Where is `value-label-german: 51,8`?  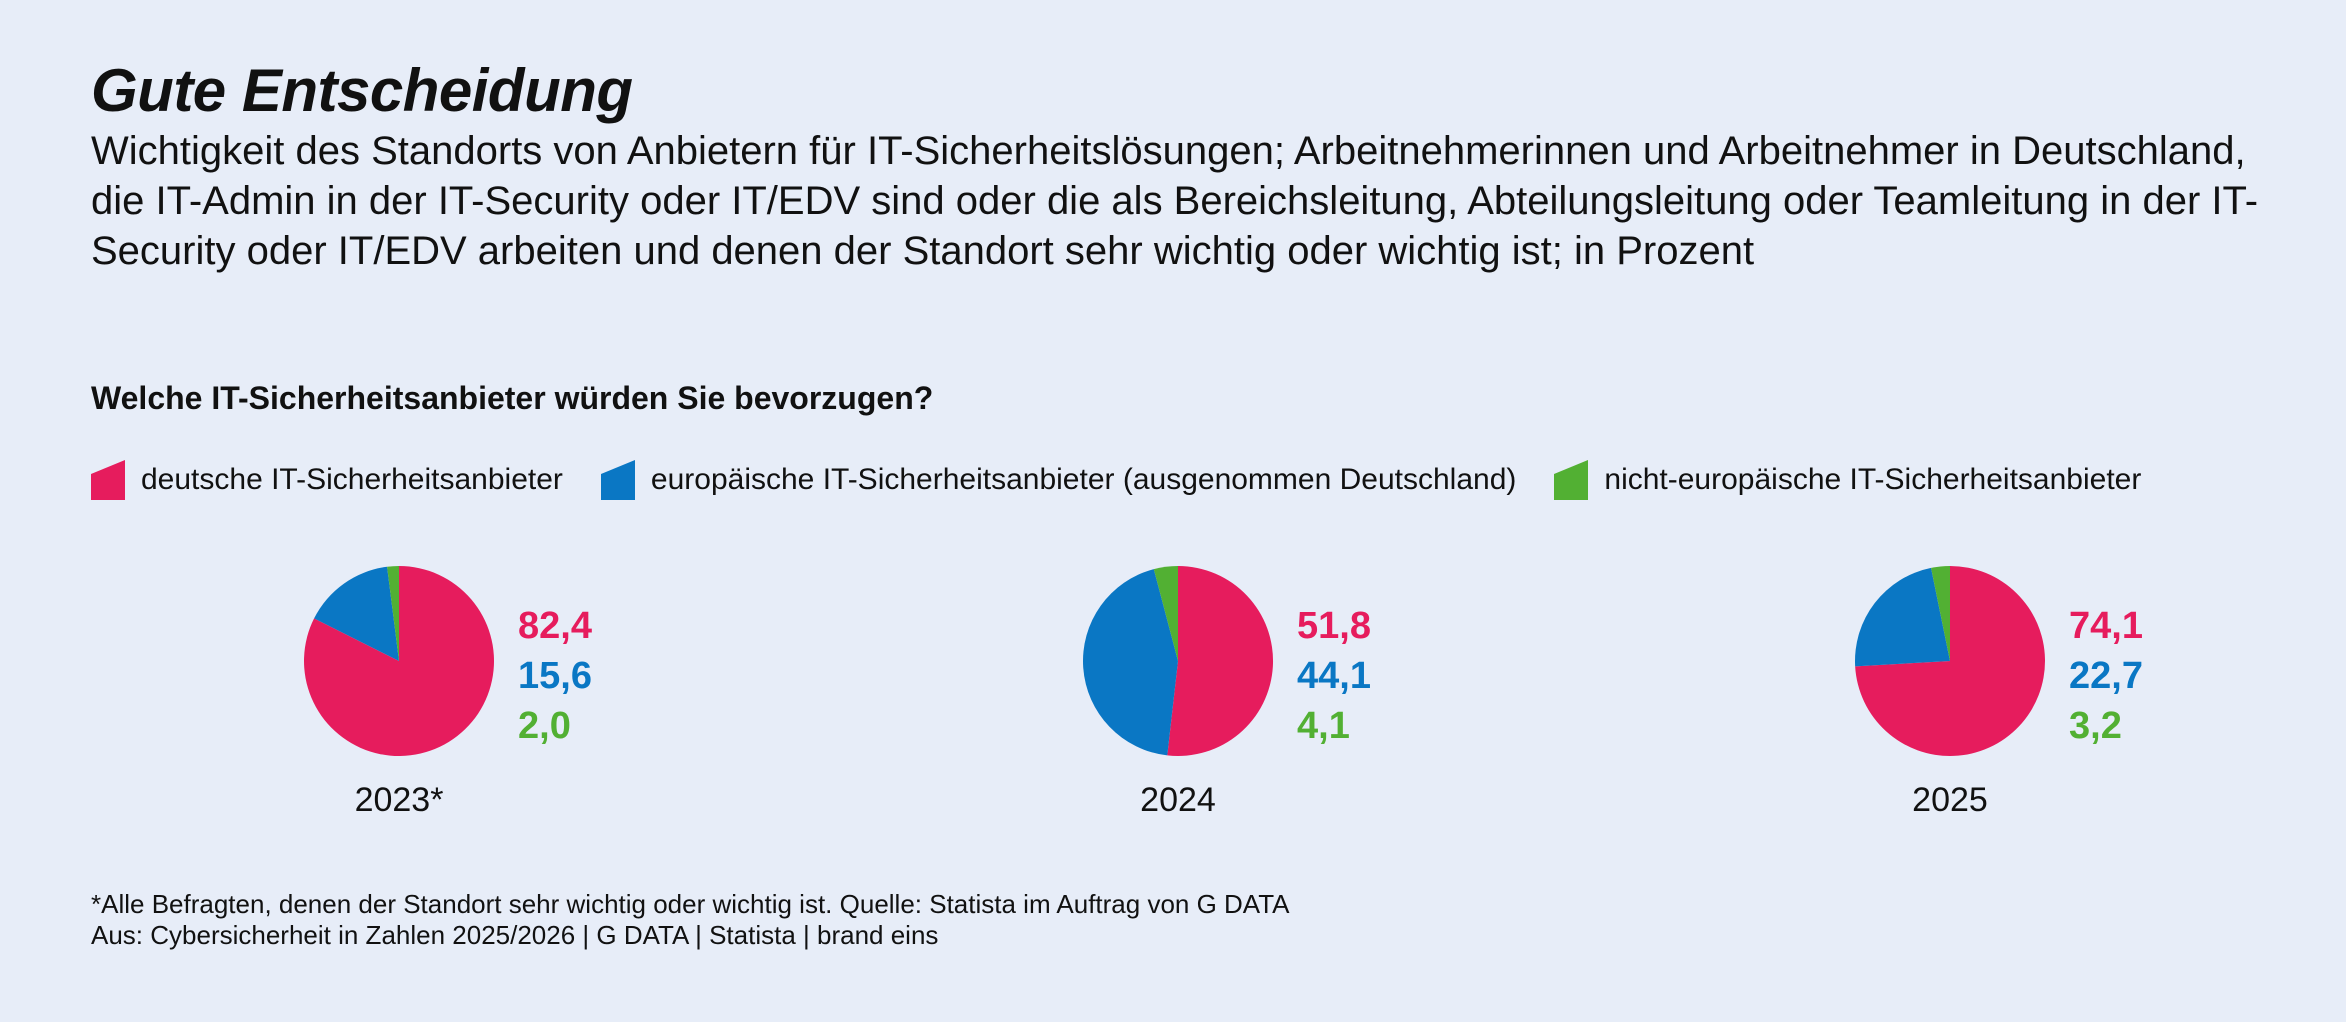 value-label-german: 51,8 is located at coordinates (1334, 626).